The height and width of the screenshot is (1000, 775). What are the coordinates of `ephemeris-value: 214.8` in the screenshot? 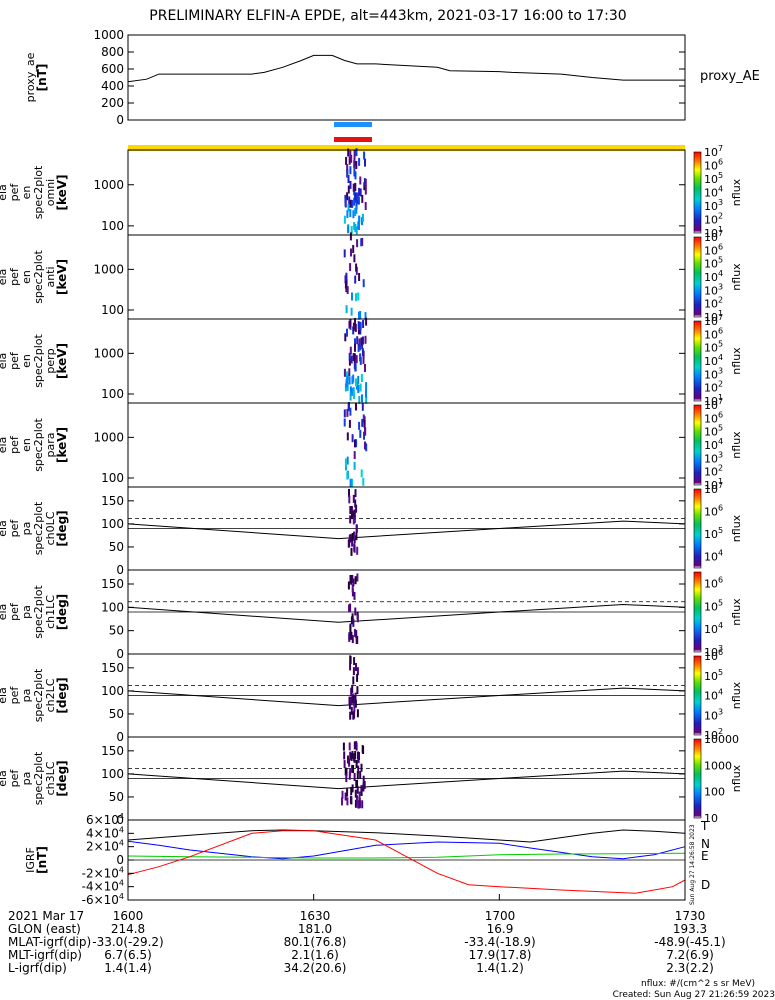 It's located at (128, 929).